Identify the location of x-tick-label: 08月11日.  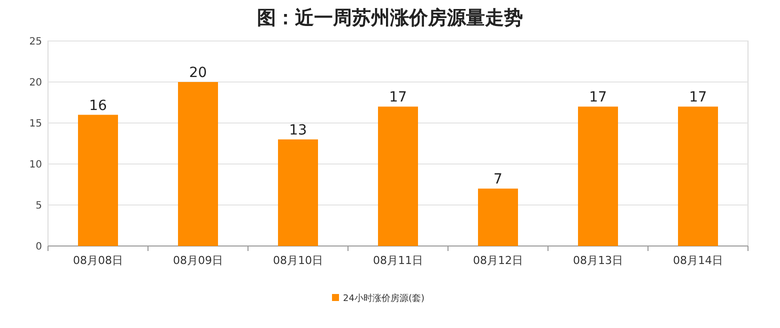
(398, 260).